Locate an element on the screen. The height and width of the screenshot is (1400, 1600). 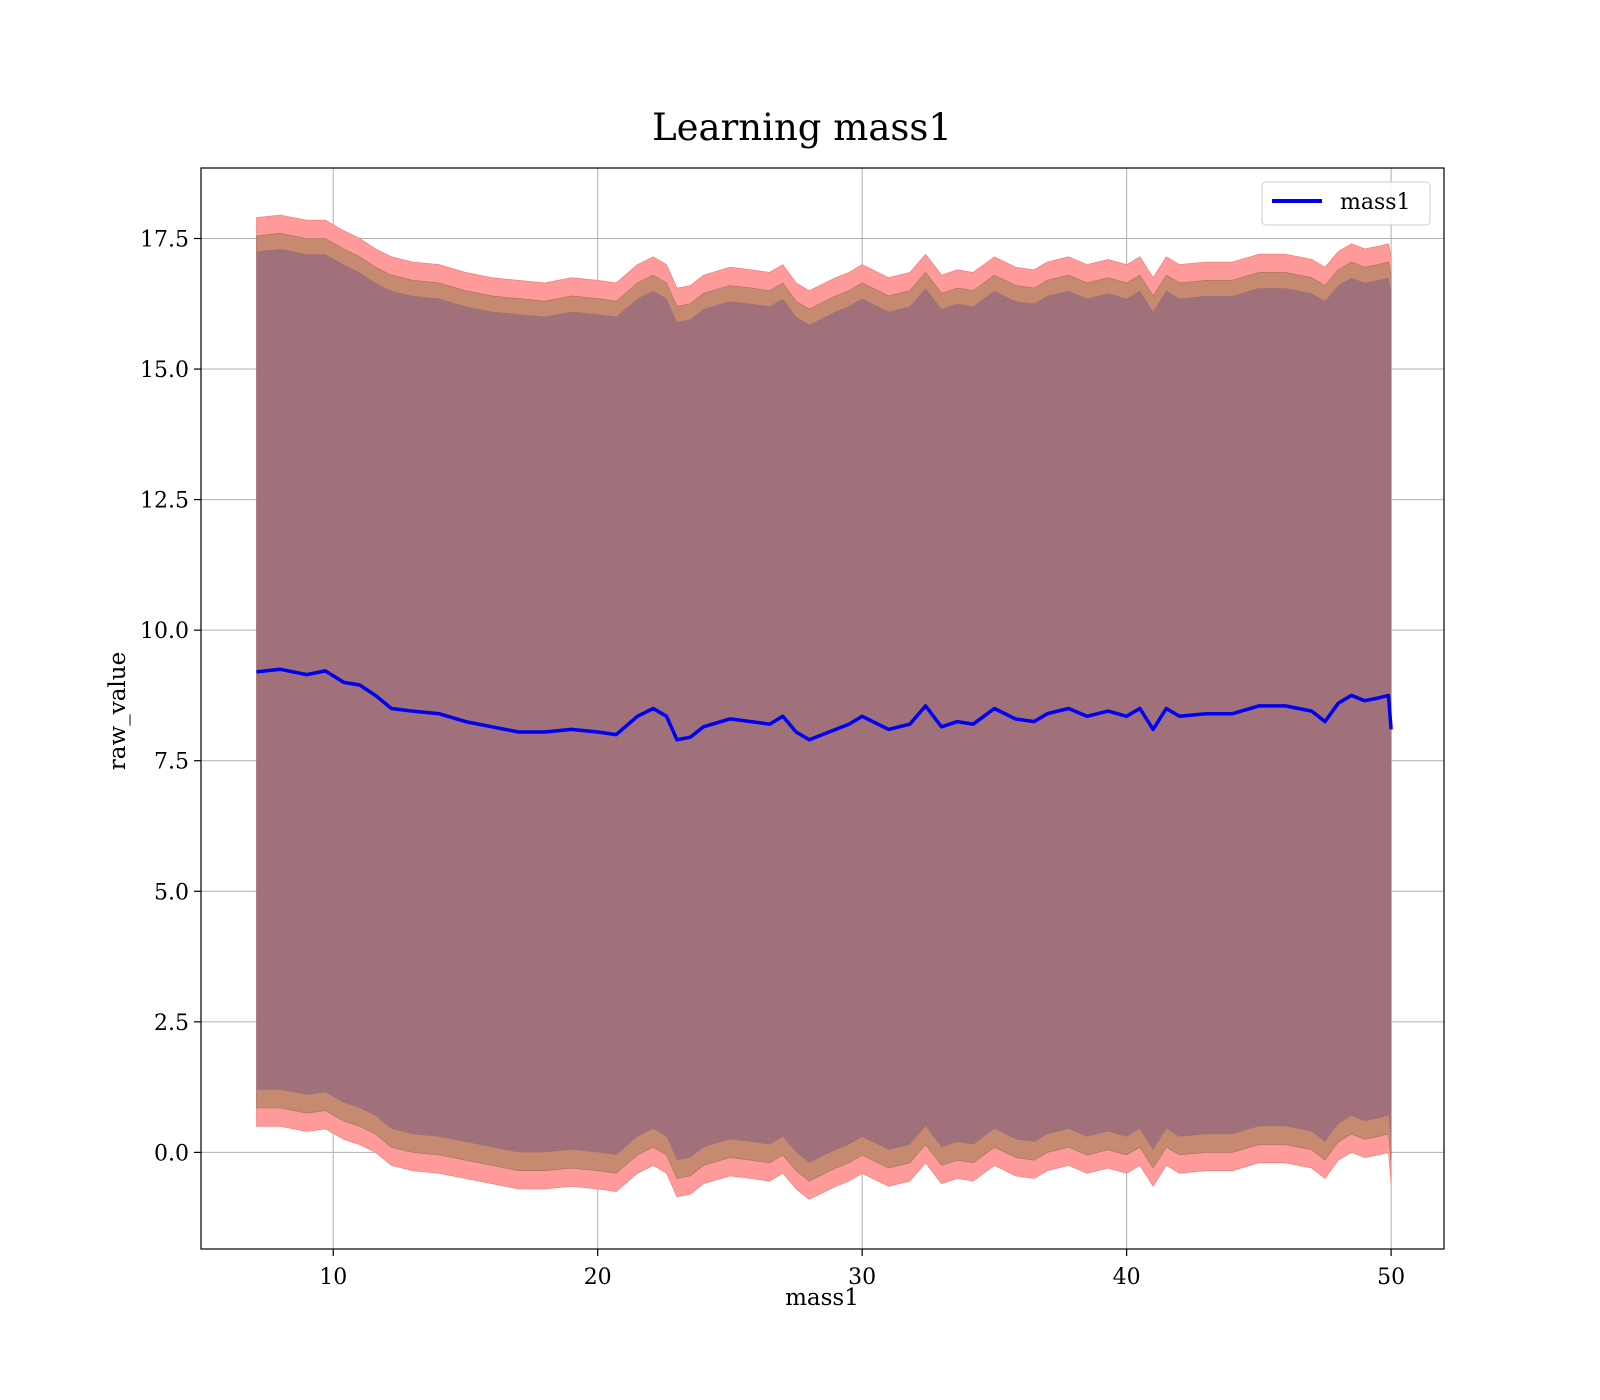
chart-title: Learning mass1 is located at coordinates (802, 127).